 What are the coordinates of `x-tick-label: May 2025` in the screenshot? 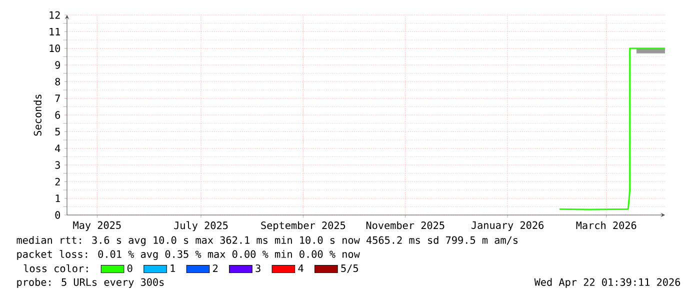 It's located at (97, 226).